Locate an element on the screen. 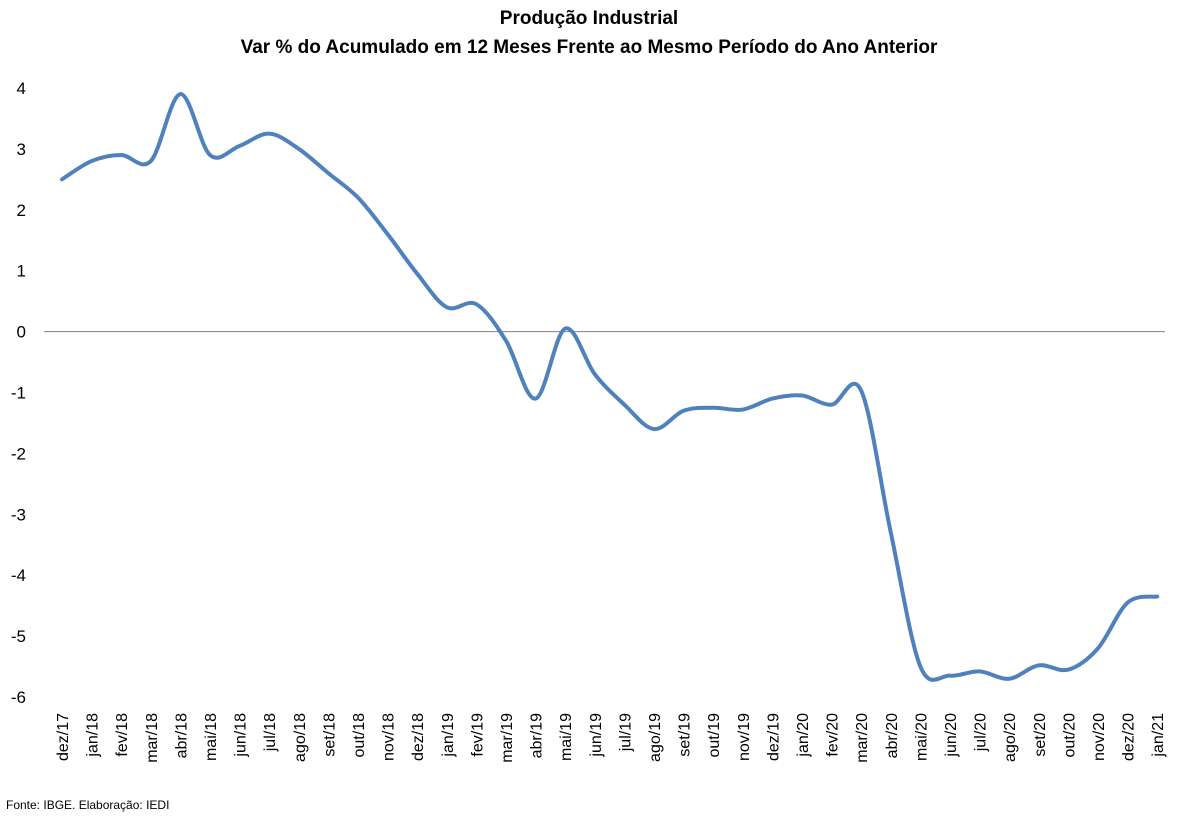  y-tick-label: 3 is located at coordinates (21, 149).